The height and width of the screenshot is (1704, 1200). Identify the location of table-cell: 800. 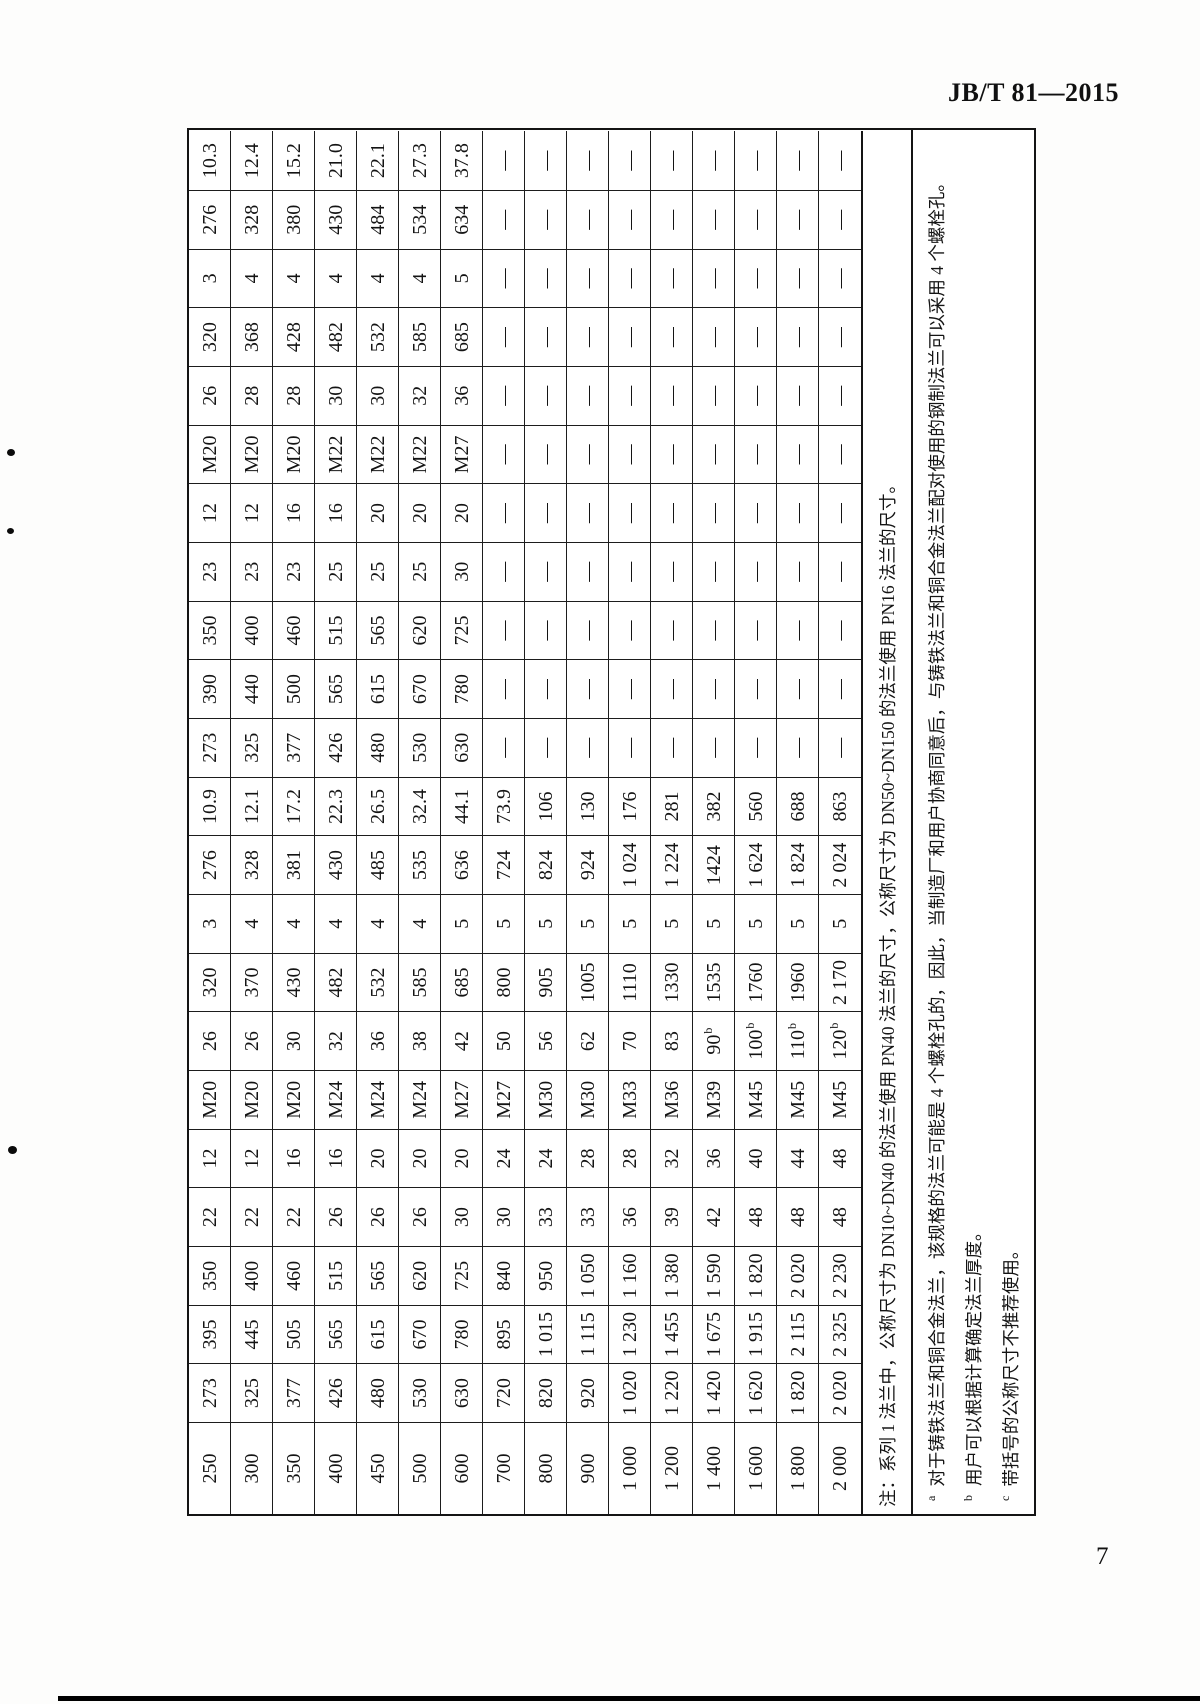
(504, 982).